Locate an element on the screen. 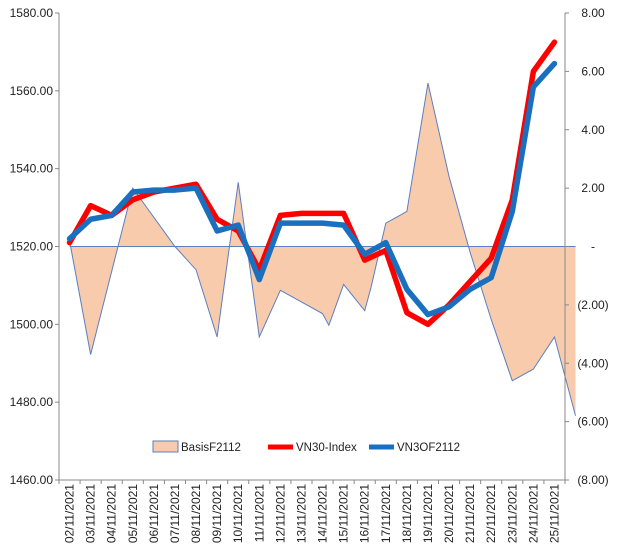  left-tick-label: 1500.00 is located at coordinates (32, 324).